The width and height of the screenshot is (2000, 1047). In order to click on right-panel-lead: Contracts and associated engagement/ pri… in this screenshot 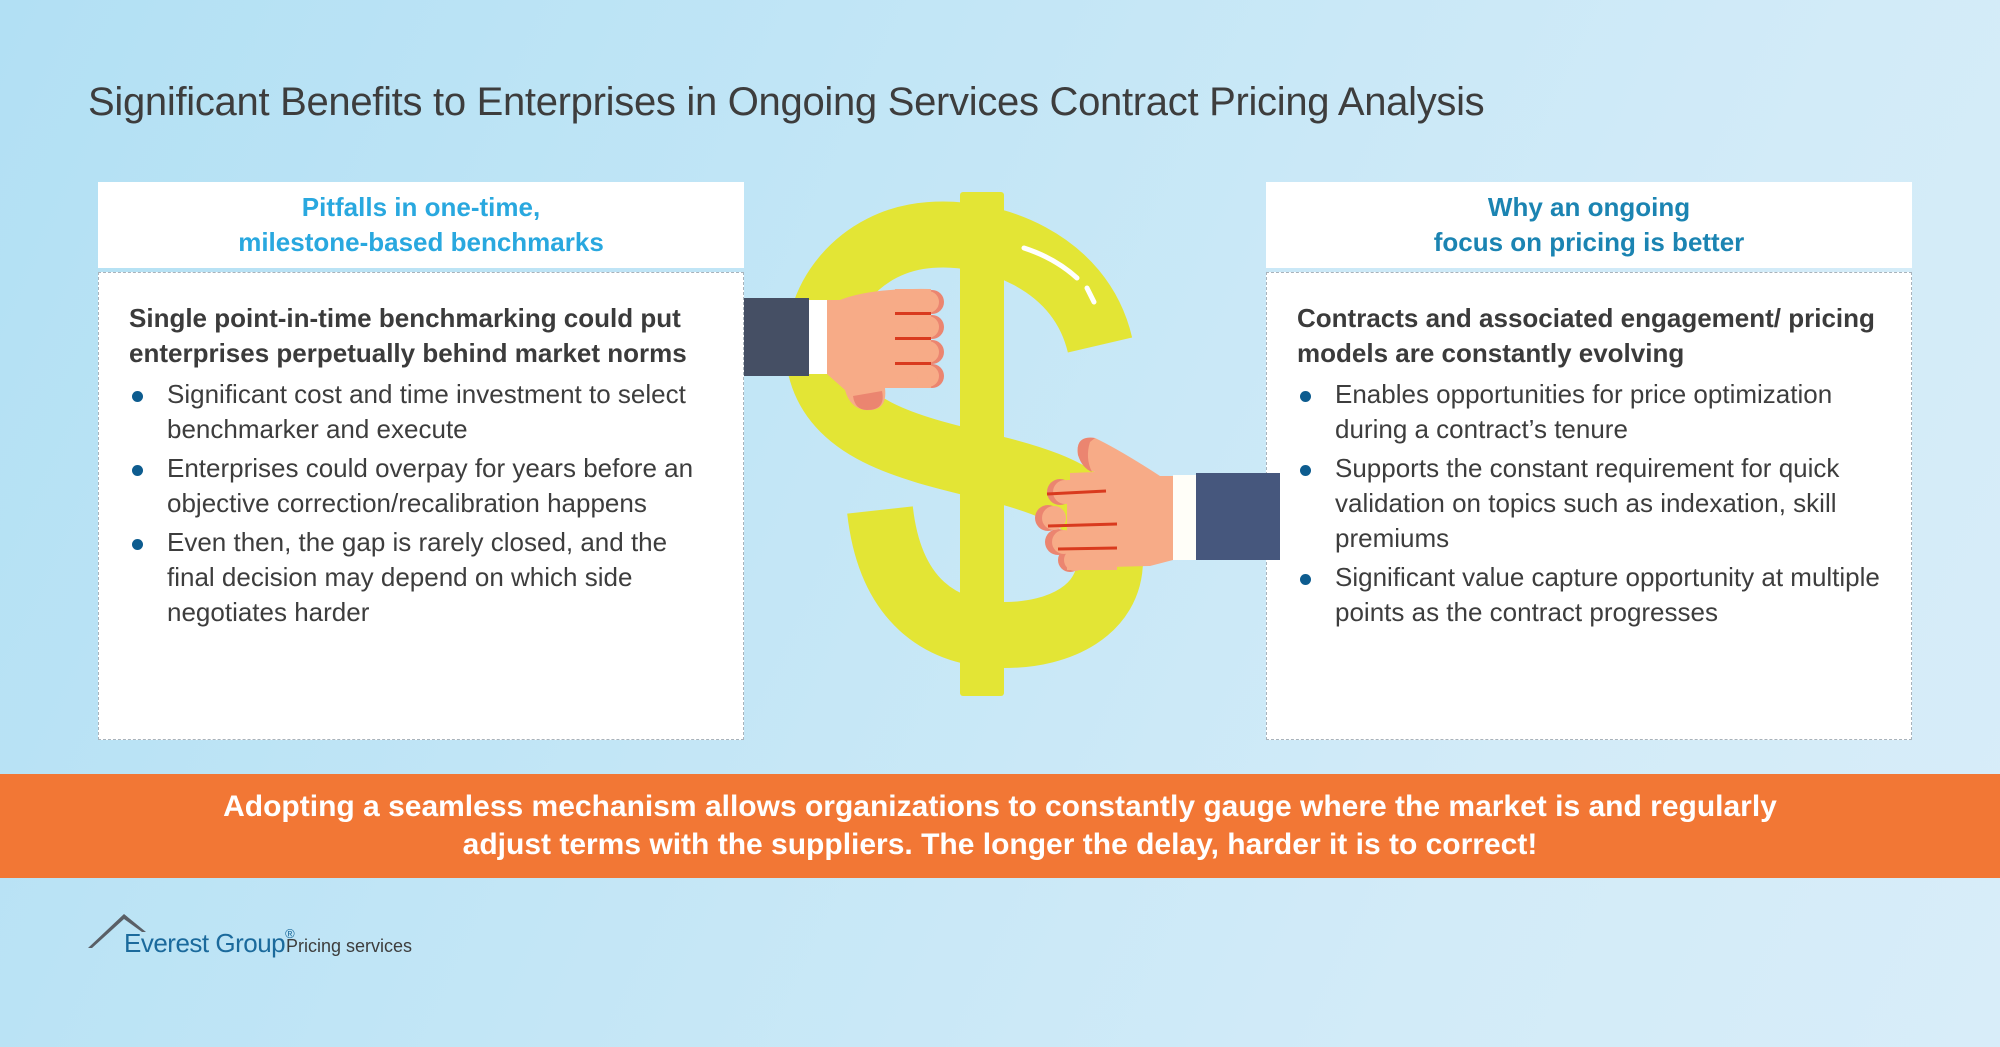, I will do `click(1586, 335)`.